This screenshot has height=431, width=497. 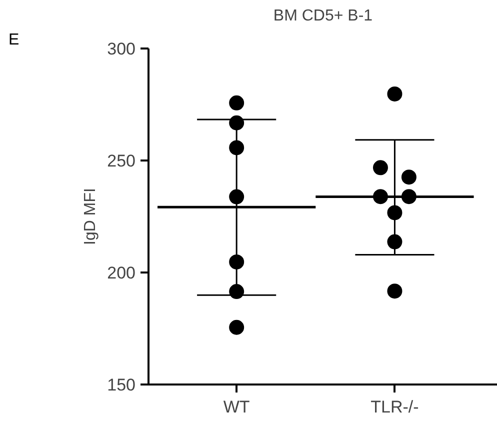 What do you see at coordinates (236, 407) in the screenshot?
I see `x-tick-label: WT` at bounding box center [236, 407].